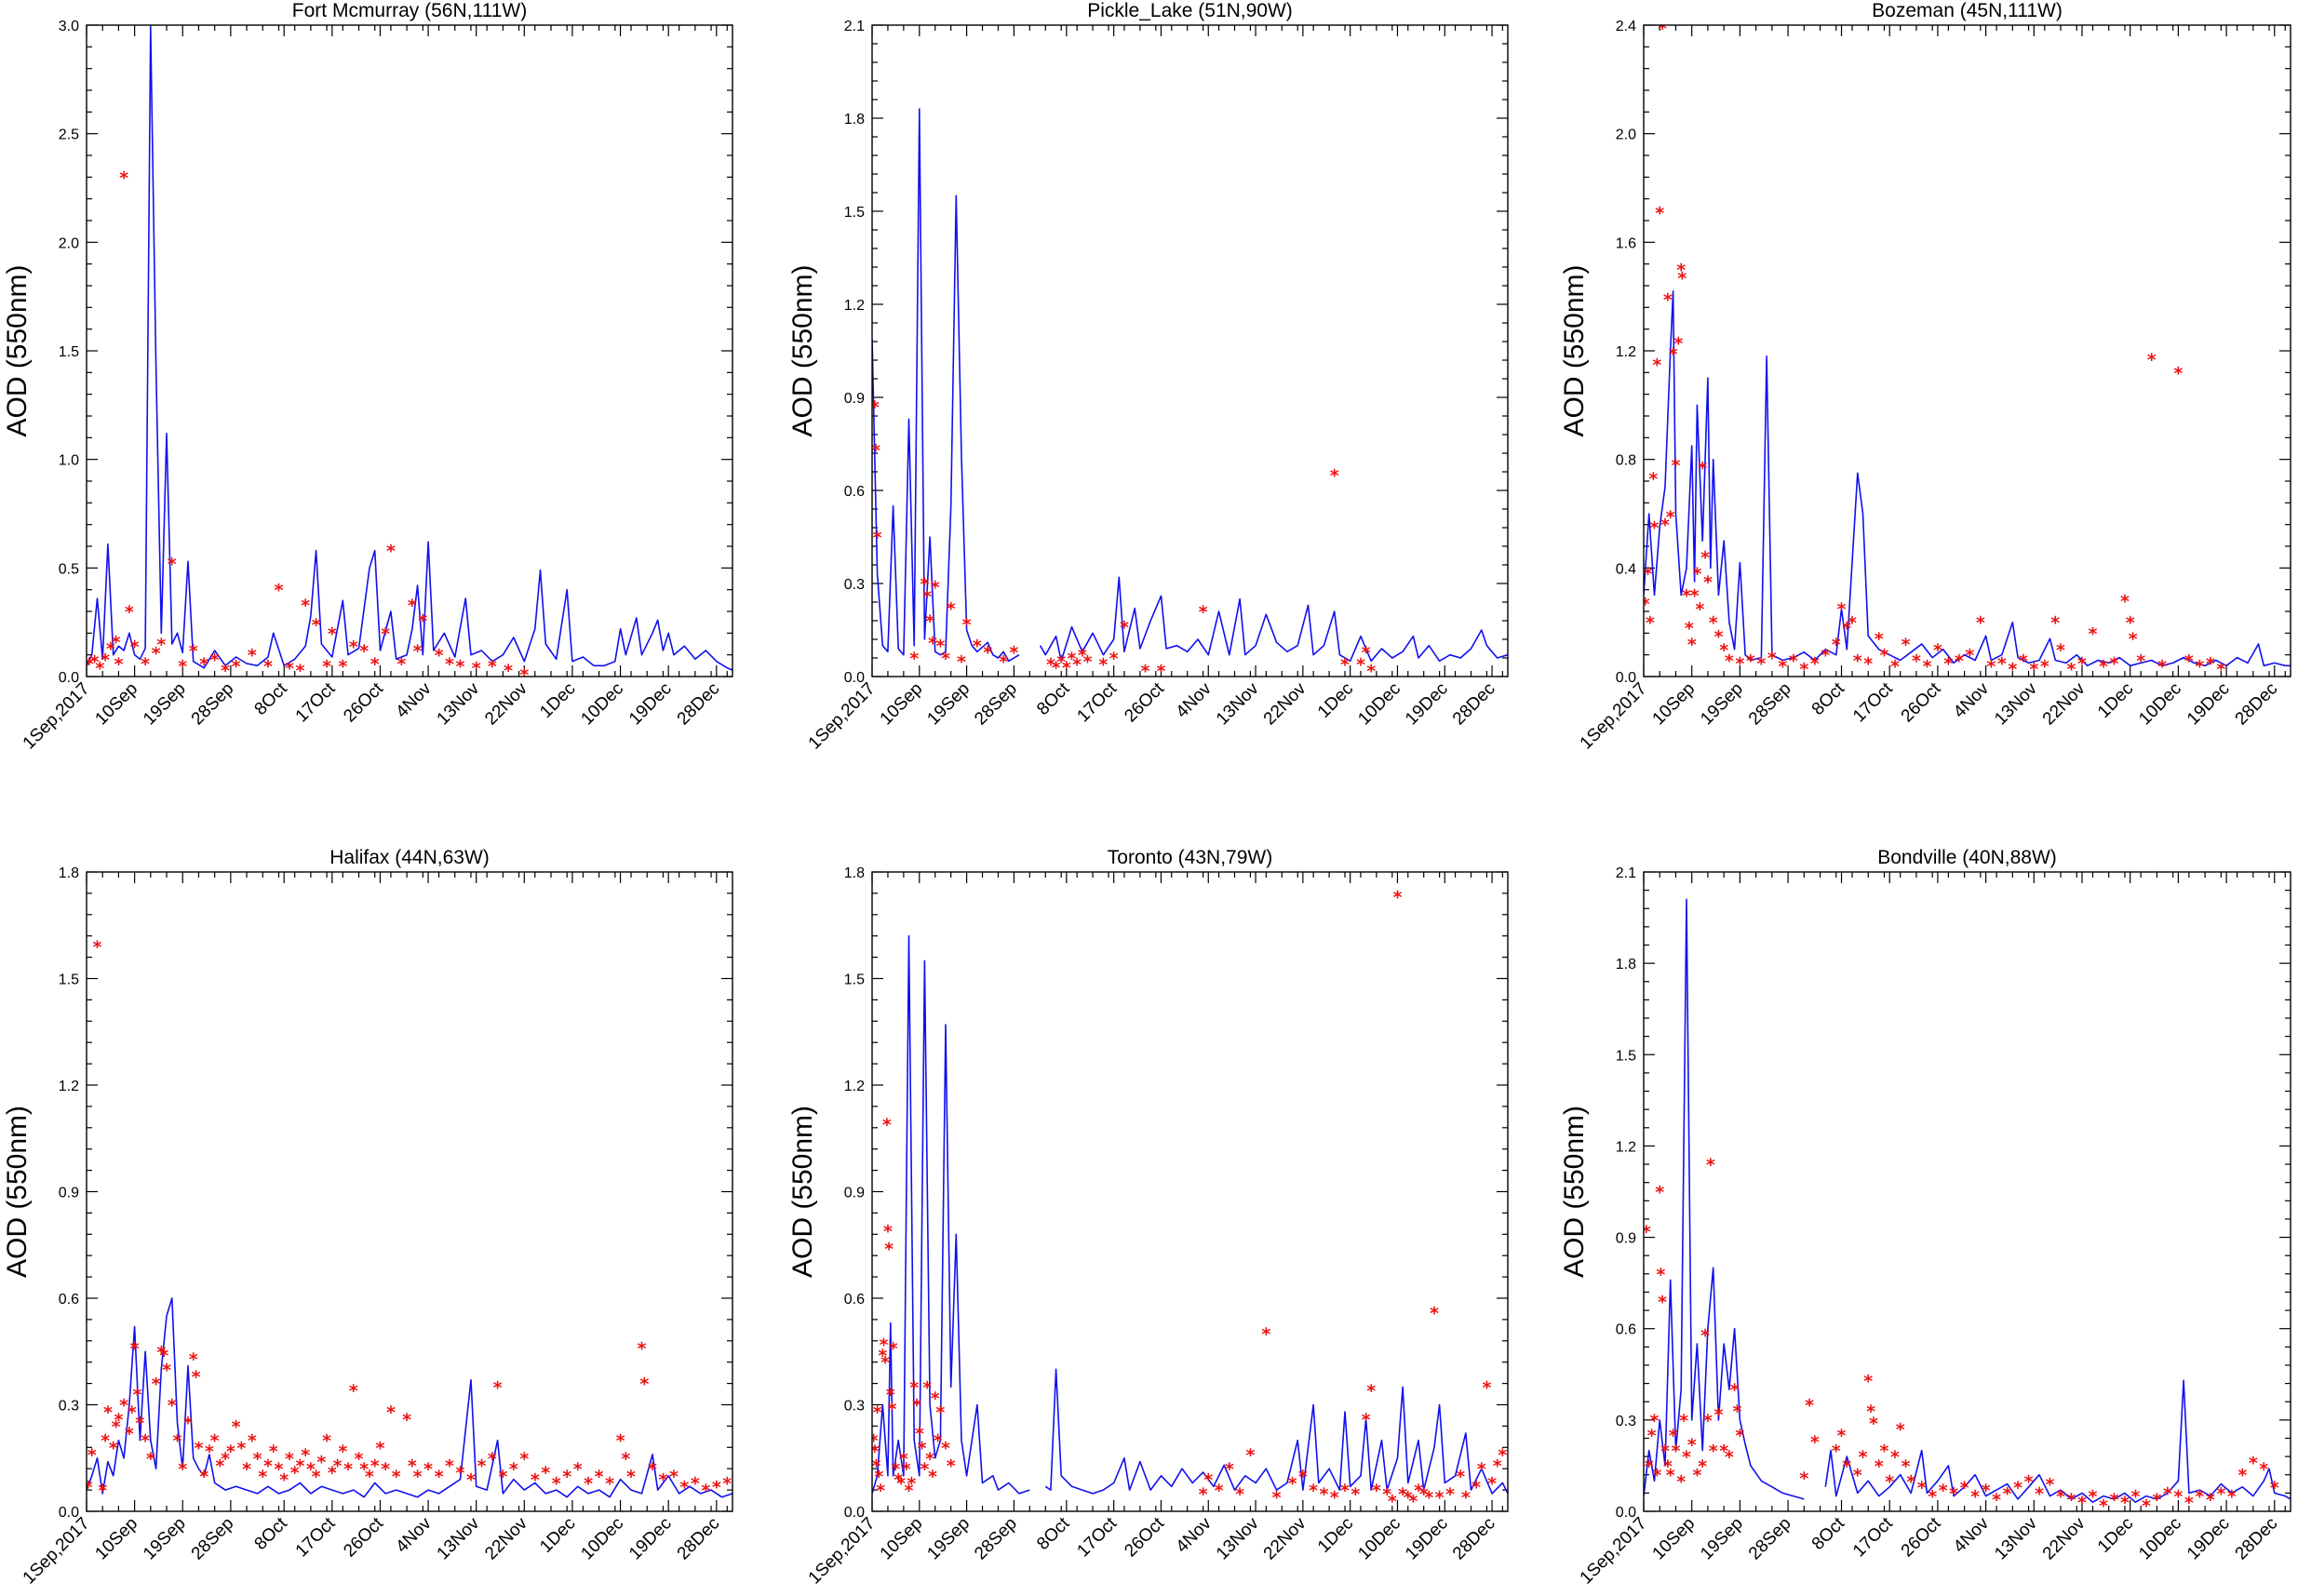  What do you see at coordinates (1626, 26) in the screenshot?
I see `y-tick-label: 2.4` at bounding box center [1626, 26].